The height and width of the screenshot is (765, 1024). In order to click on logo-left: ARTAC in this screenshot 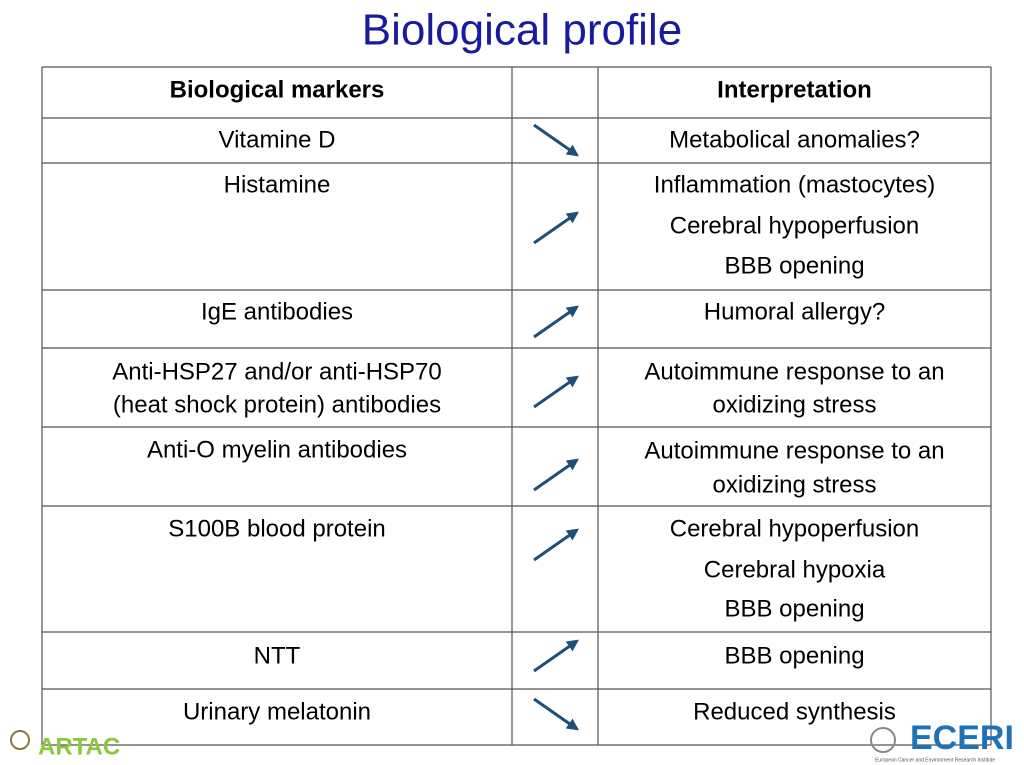, I will do `click(79, 746)`.